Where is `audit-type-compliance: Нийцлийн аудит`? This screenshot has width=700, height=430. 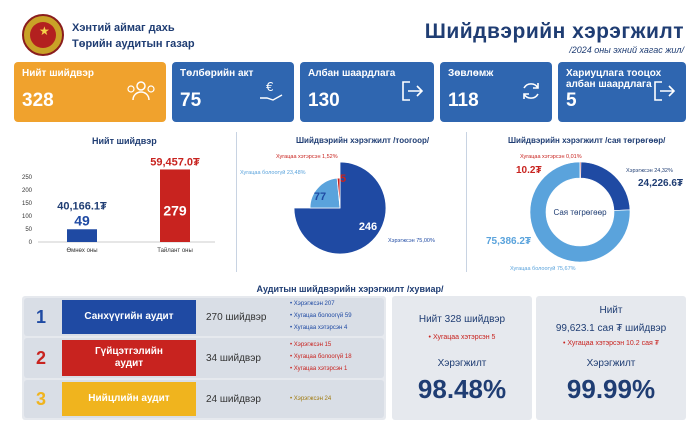
audit-type-compliance: Нийцлийн аудит is located at coordinates (129, 399).